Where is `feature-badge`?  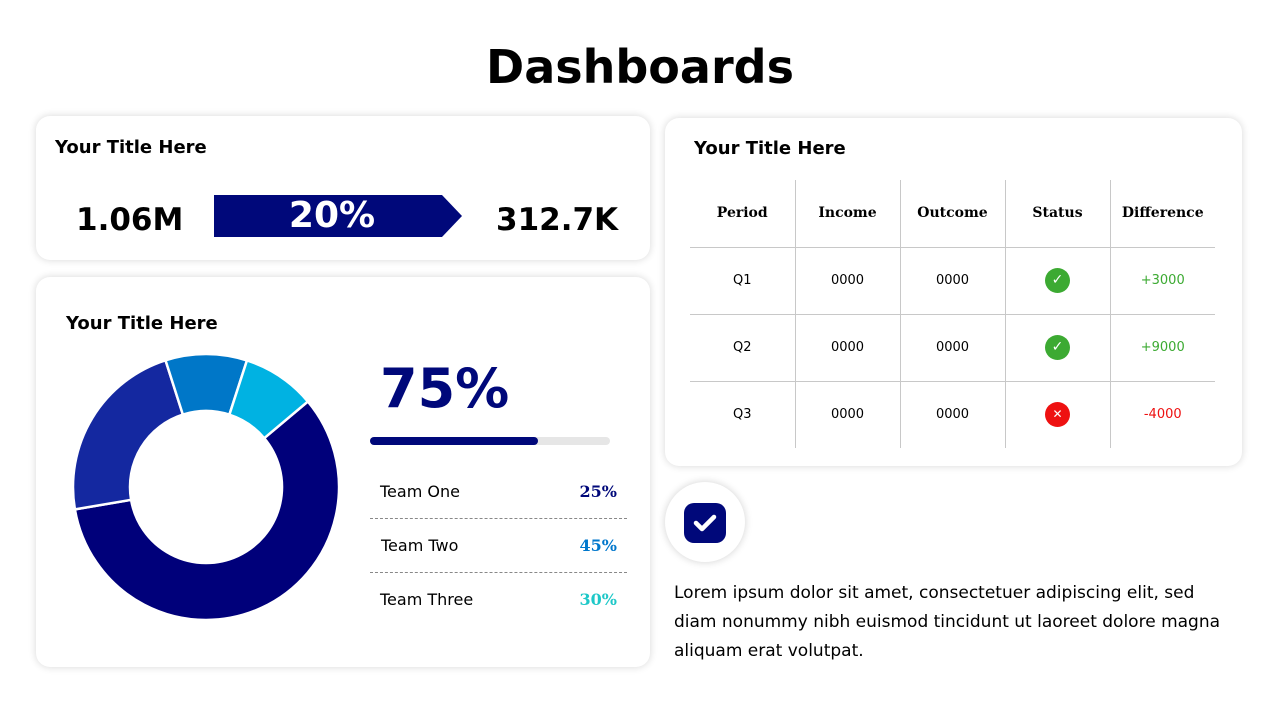
feature-badge is located at coordinates (705, 522).